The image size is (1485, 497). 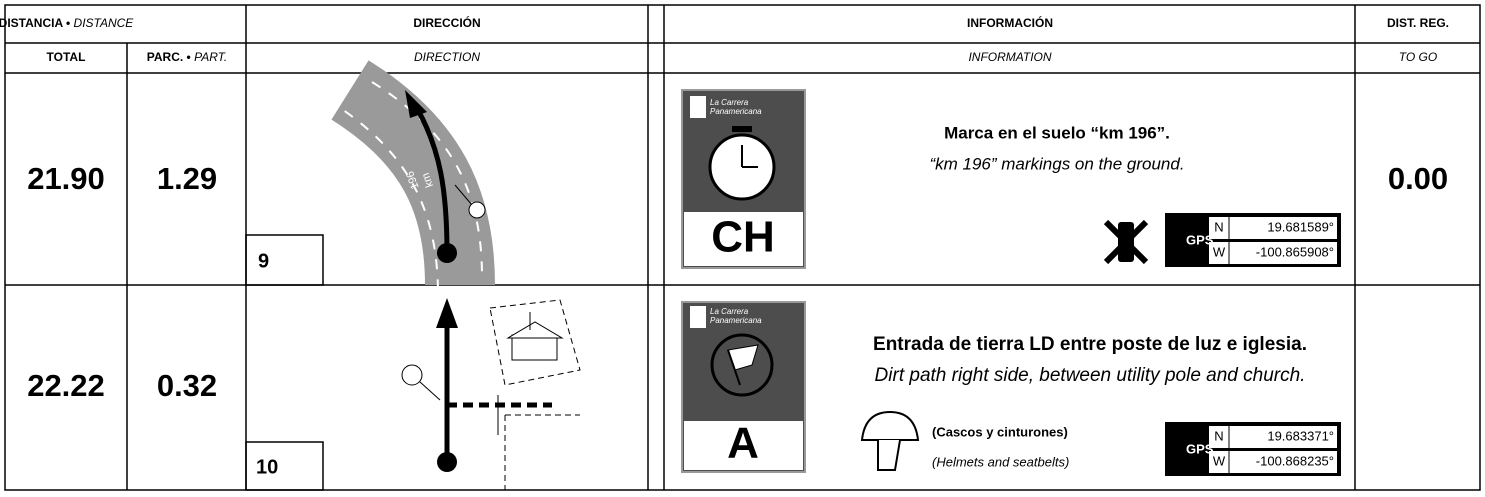 What do you see at coordinates (491, 394) in the screenshot?
I see `direction-drawing` at bounding box center [491, 394].